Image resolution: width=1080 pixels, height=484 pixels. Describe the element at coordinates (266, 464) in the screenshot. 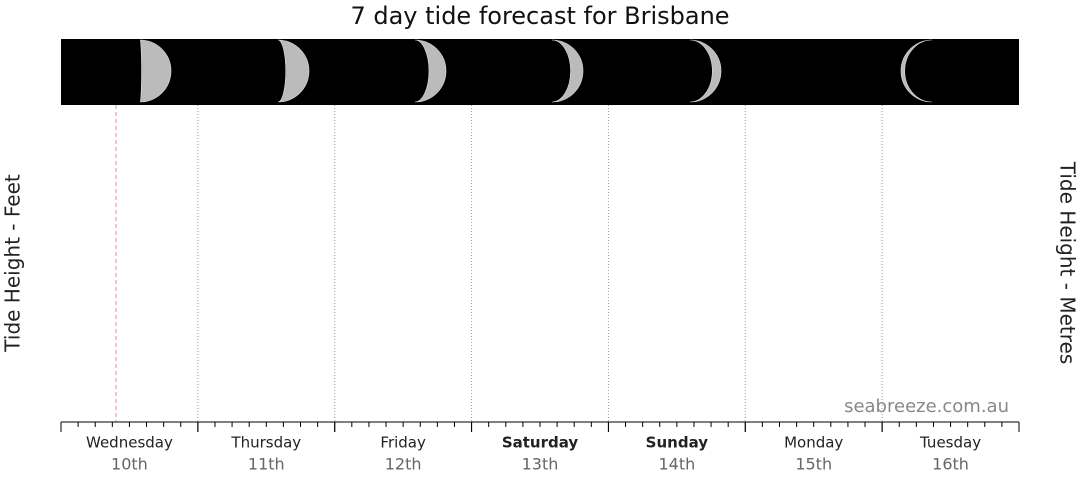

I see `date-label: 11th` at that location.